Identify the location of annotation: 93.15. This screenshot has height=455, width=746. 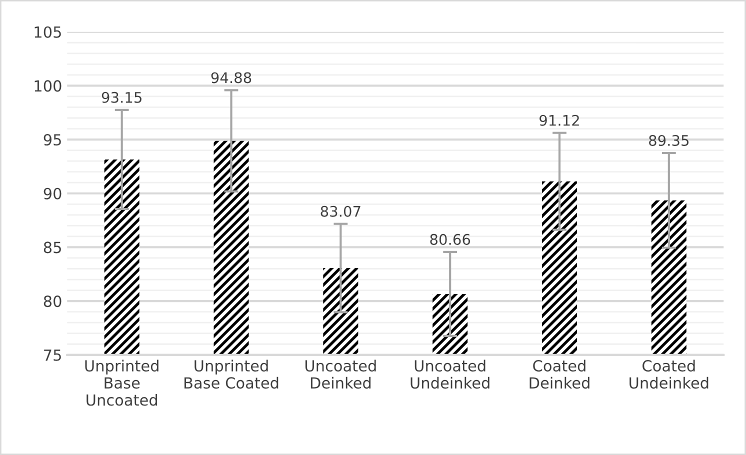
(122, 97).